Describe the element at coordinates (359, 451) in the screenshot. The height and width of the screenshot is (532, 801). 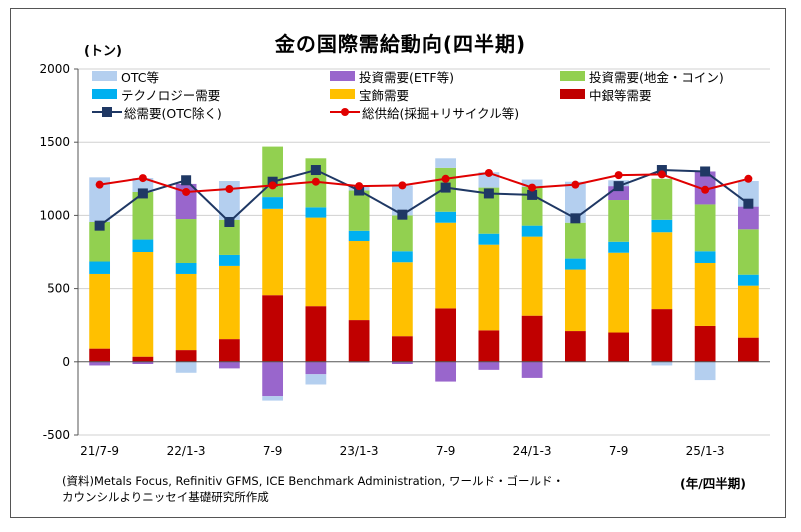
I see `x-tick-label: 23/1-3` at that location.